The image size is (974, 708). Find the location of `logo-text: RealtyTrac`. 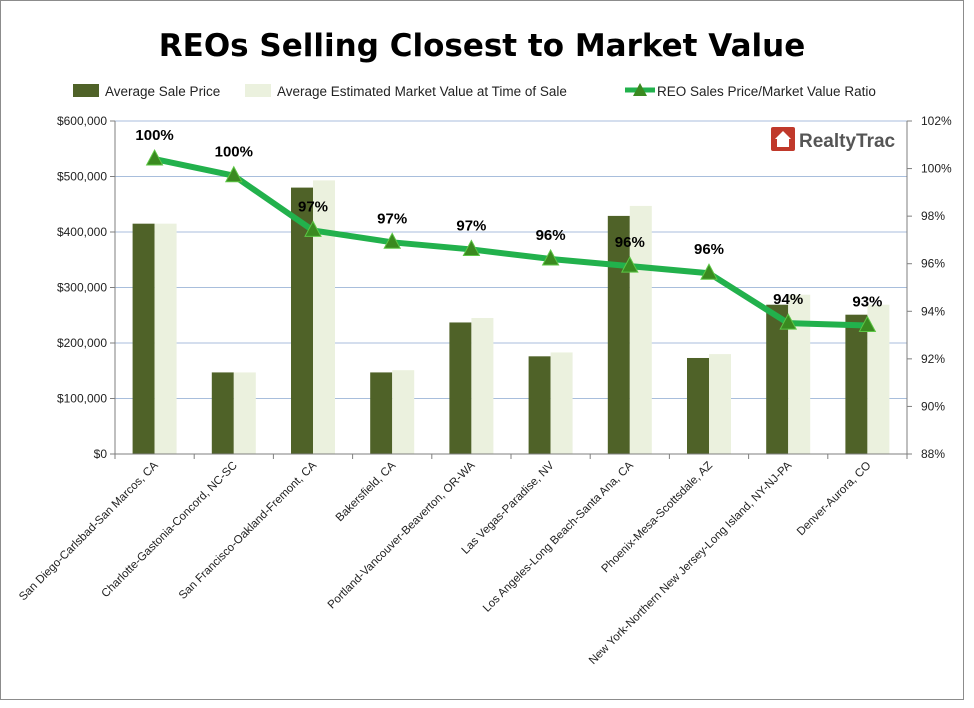

logo-text: RealtyTrac is located at coordinates (847, 141).